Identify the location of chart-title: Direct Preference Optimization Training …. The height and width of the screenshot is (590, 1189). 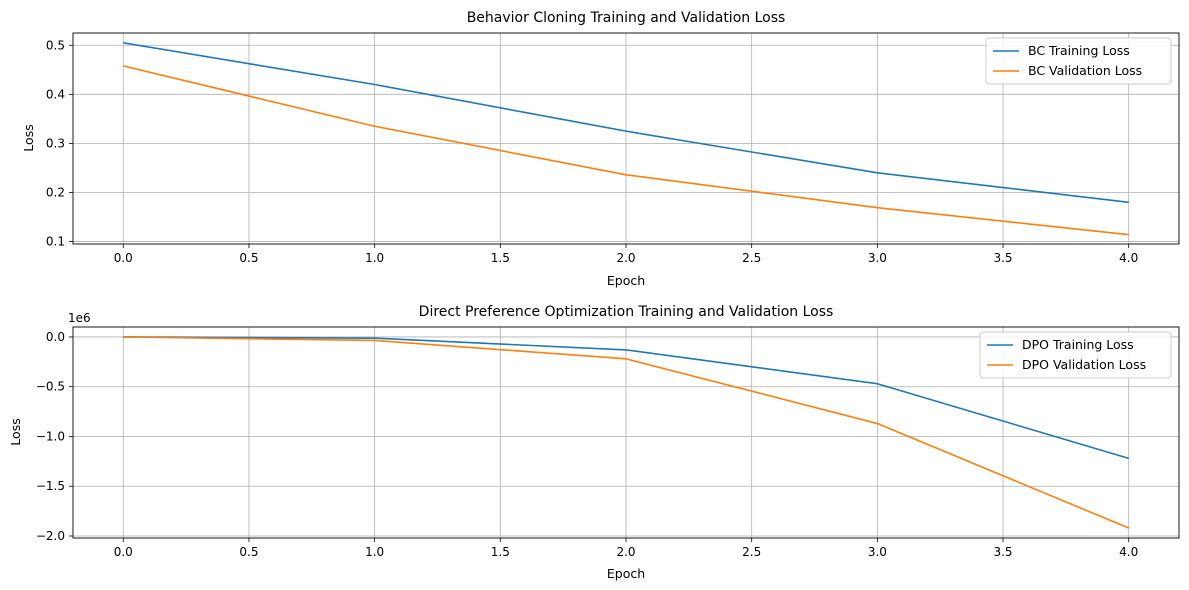
(626, 312).